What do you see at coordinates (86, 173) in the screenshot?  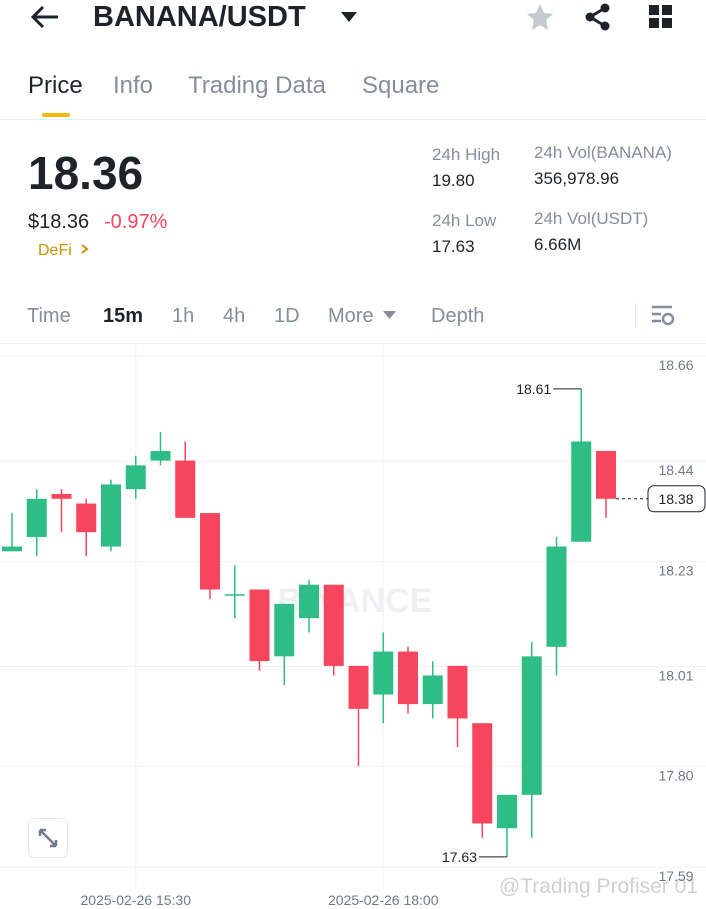 I see `last-price: 18.36` at bounding box center [86, 173].